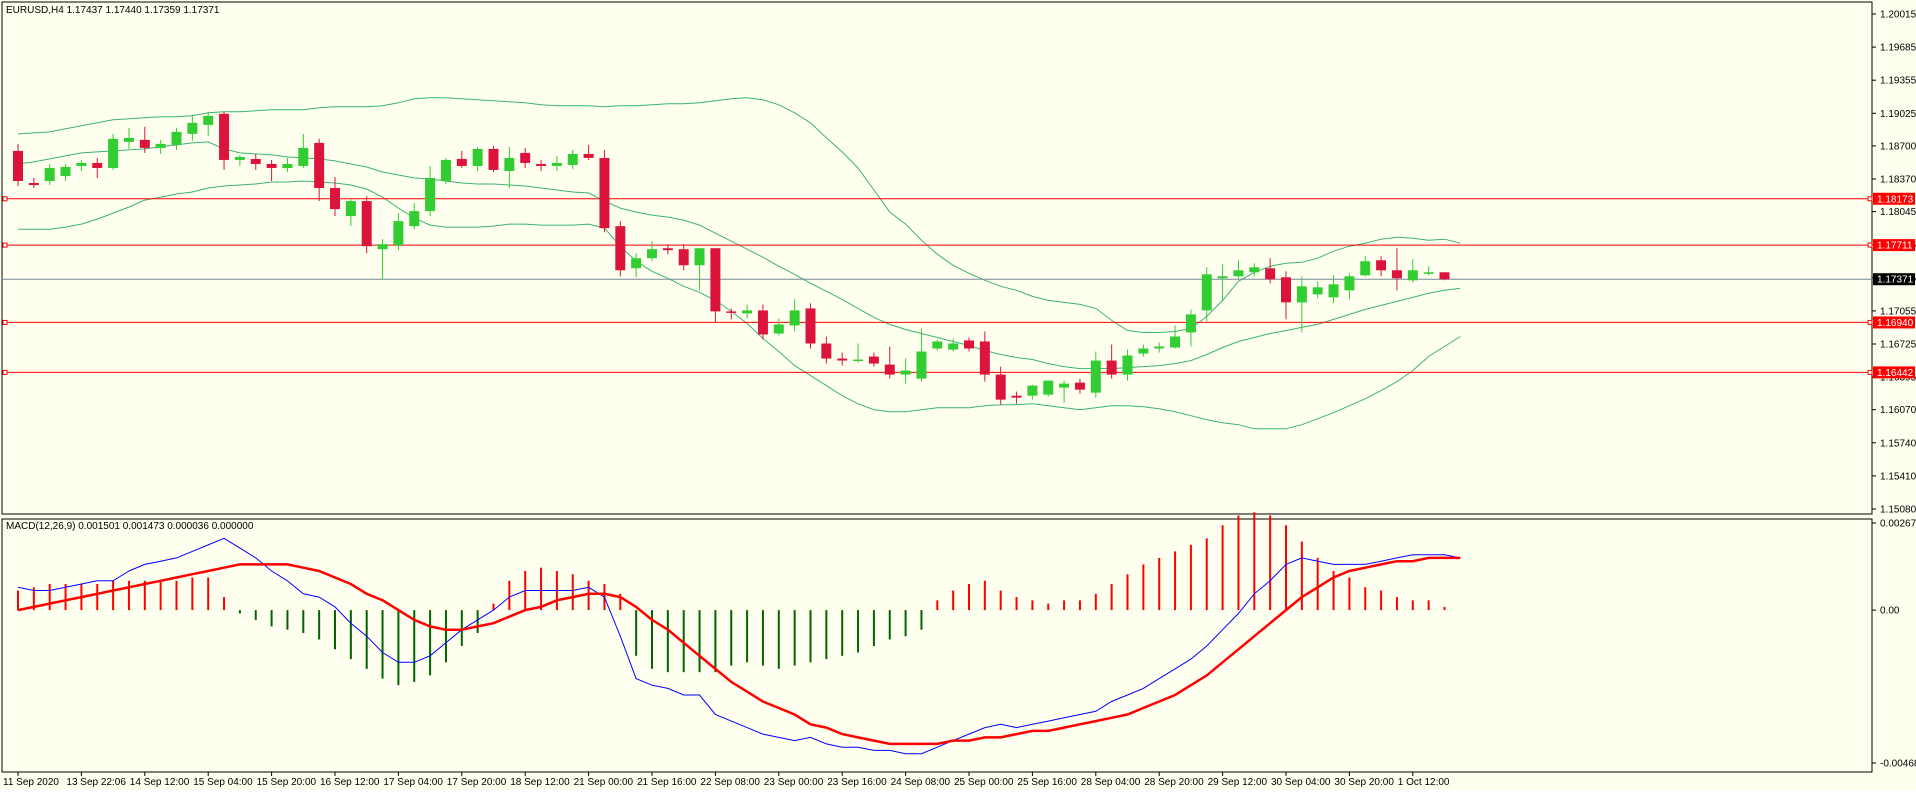 The width and height of the screenshot is (1916, 795). What do you see at coordinates (477, 782) in the screenshot?
I see `time-axis-label: 17 Sep 20:00` at bounding box center [477, 782].